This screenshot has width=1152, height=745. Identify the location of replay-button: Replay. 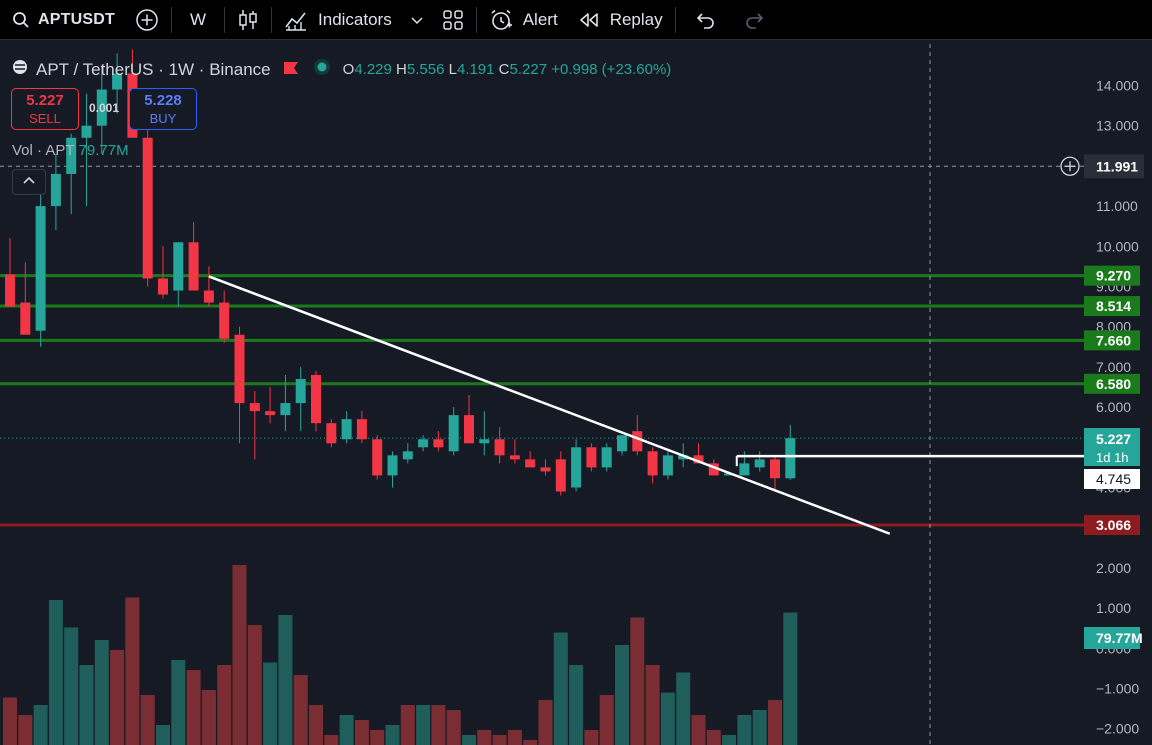
(620, 20).